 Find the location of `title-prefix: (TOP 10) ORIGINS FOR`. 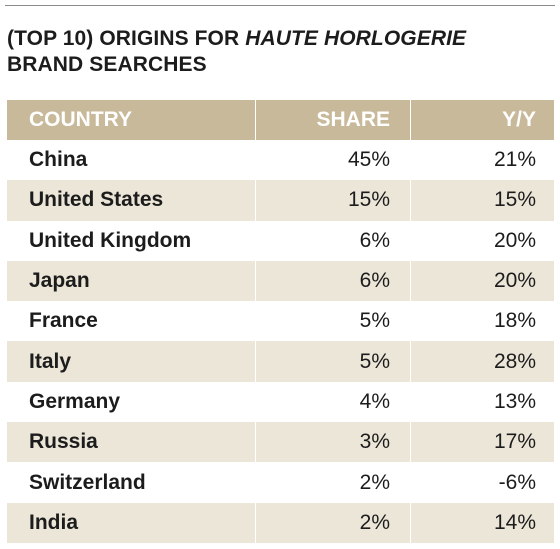

title-prefix: (TOP 10) ORIGINS FOR is located at coordinates (126, 38).